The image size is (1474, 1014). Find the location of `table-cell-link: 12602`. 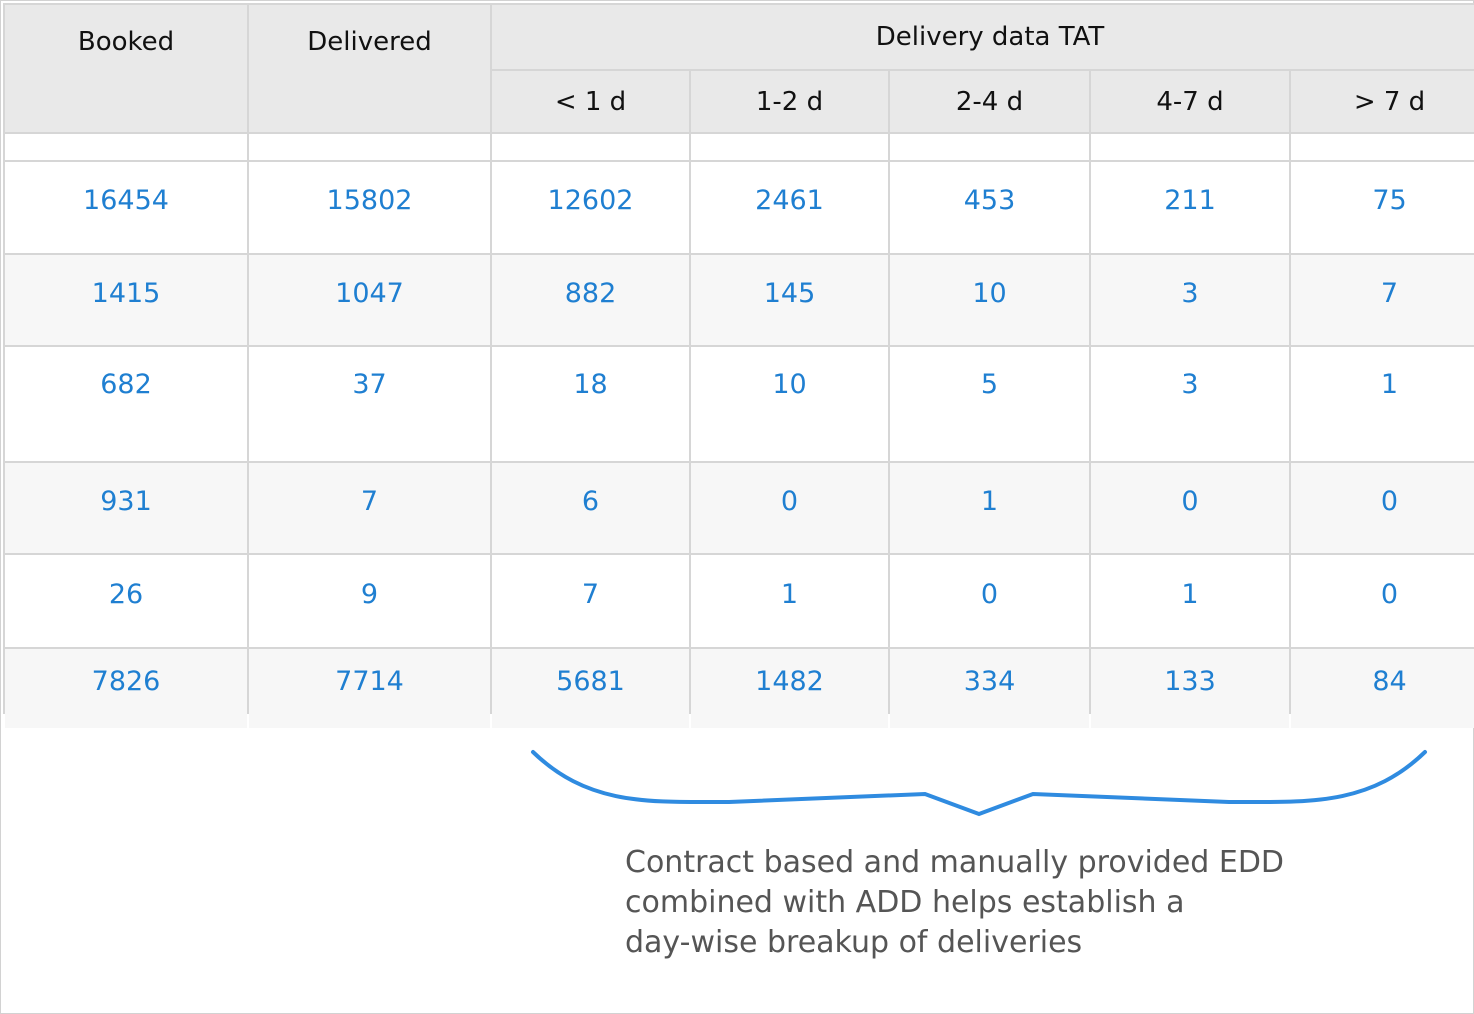

table-cell-link: 12602 is located at coordinates (590, 207).